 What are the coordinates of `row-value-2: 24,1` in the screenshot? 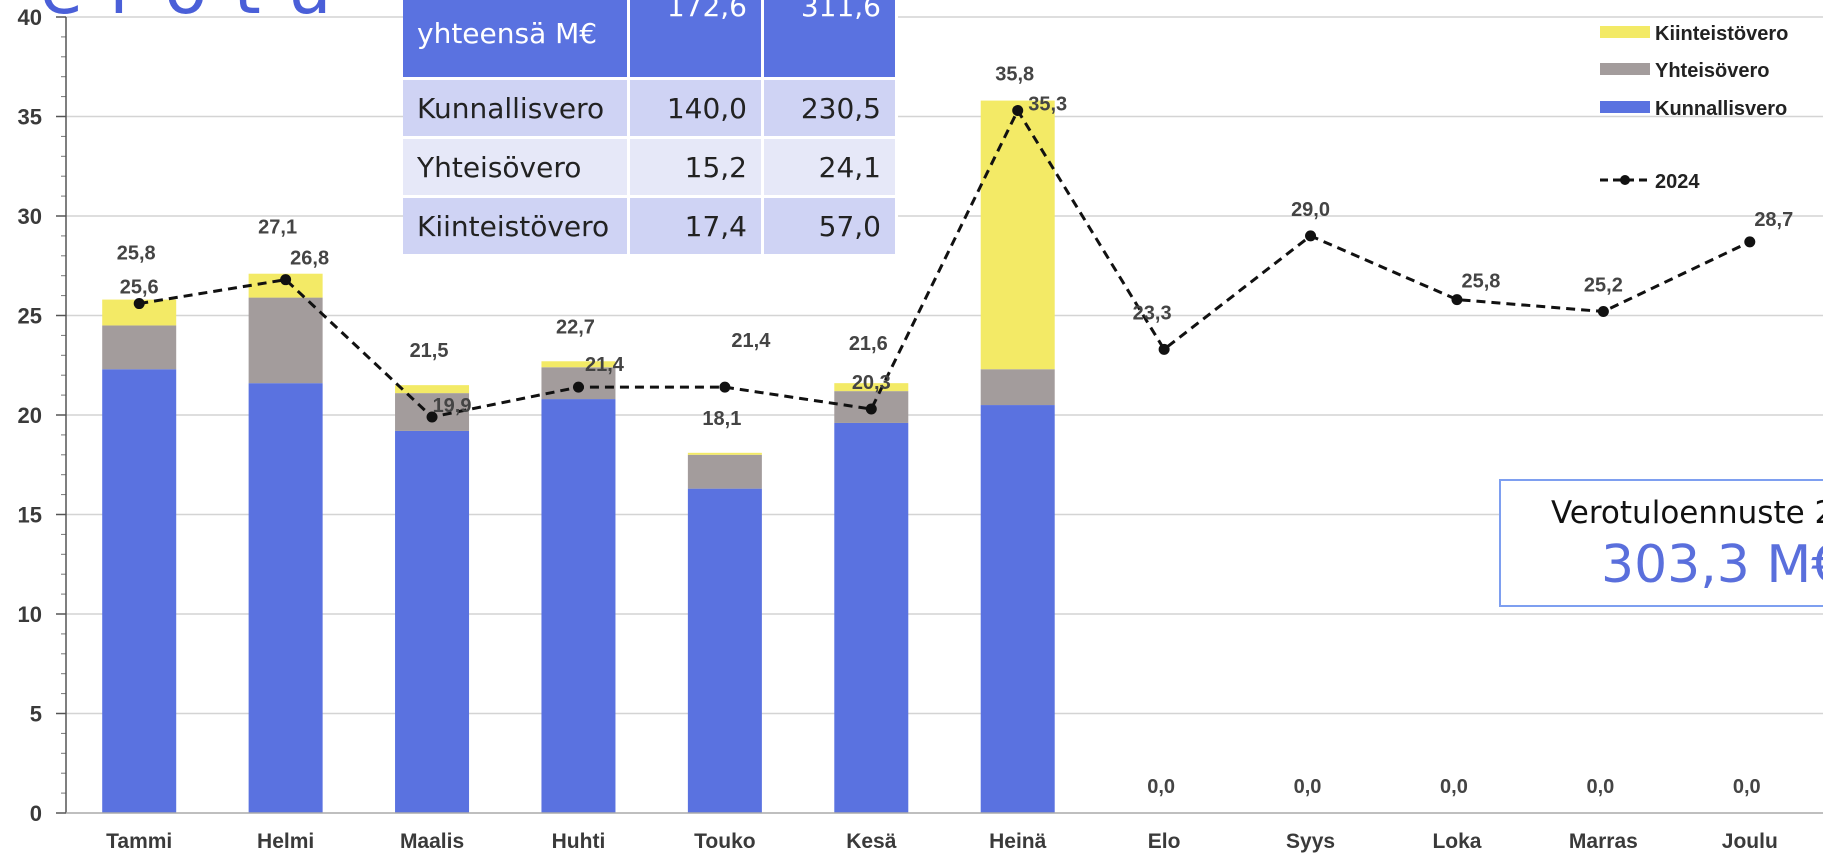 It's located at (831, 168).